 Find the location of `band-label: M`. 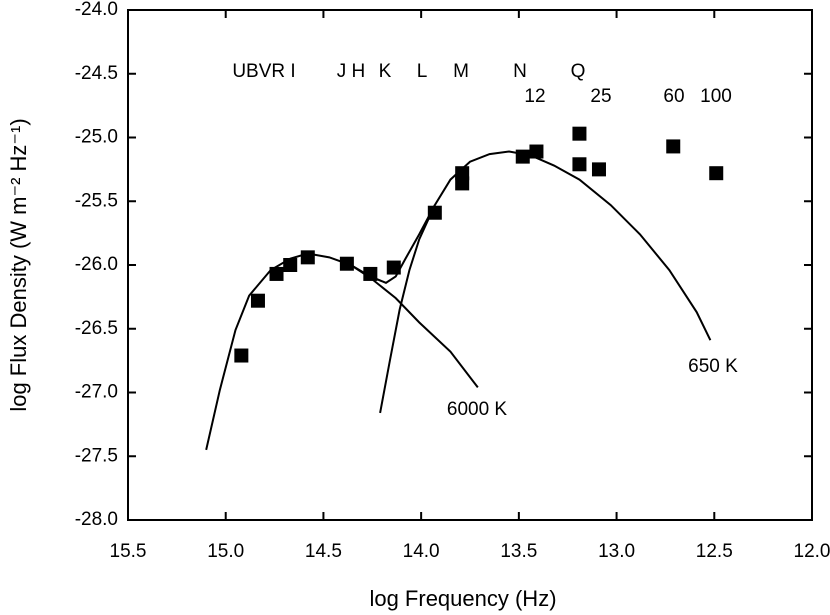

band-label: M is located at coordinates (461, 71).